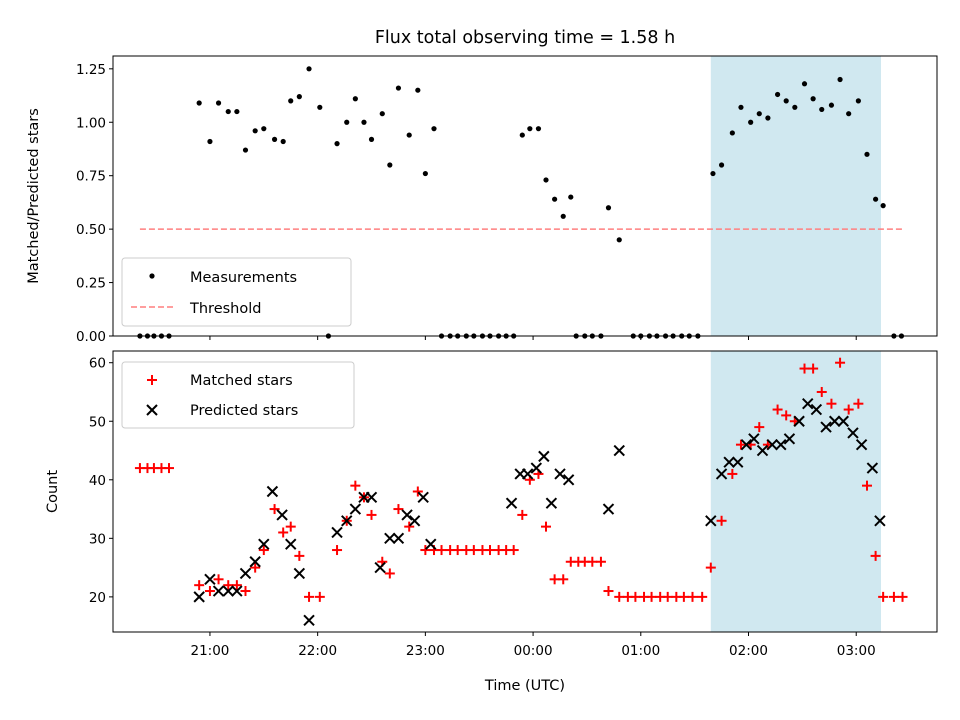 This screenshot has width=960, height=720. Describe the element at coordinates (97, 598) in the screenshot. I see `y-tick-label: 20` at that location.